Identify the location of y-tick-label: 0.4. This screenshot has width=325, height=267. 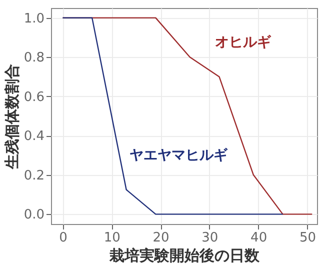
(34, 136).